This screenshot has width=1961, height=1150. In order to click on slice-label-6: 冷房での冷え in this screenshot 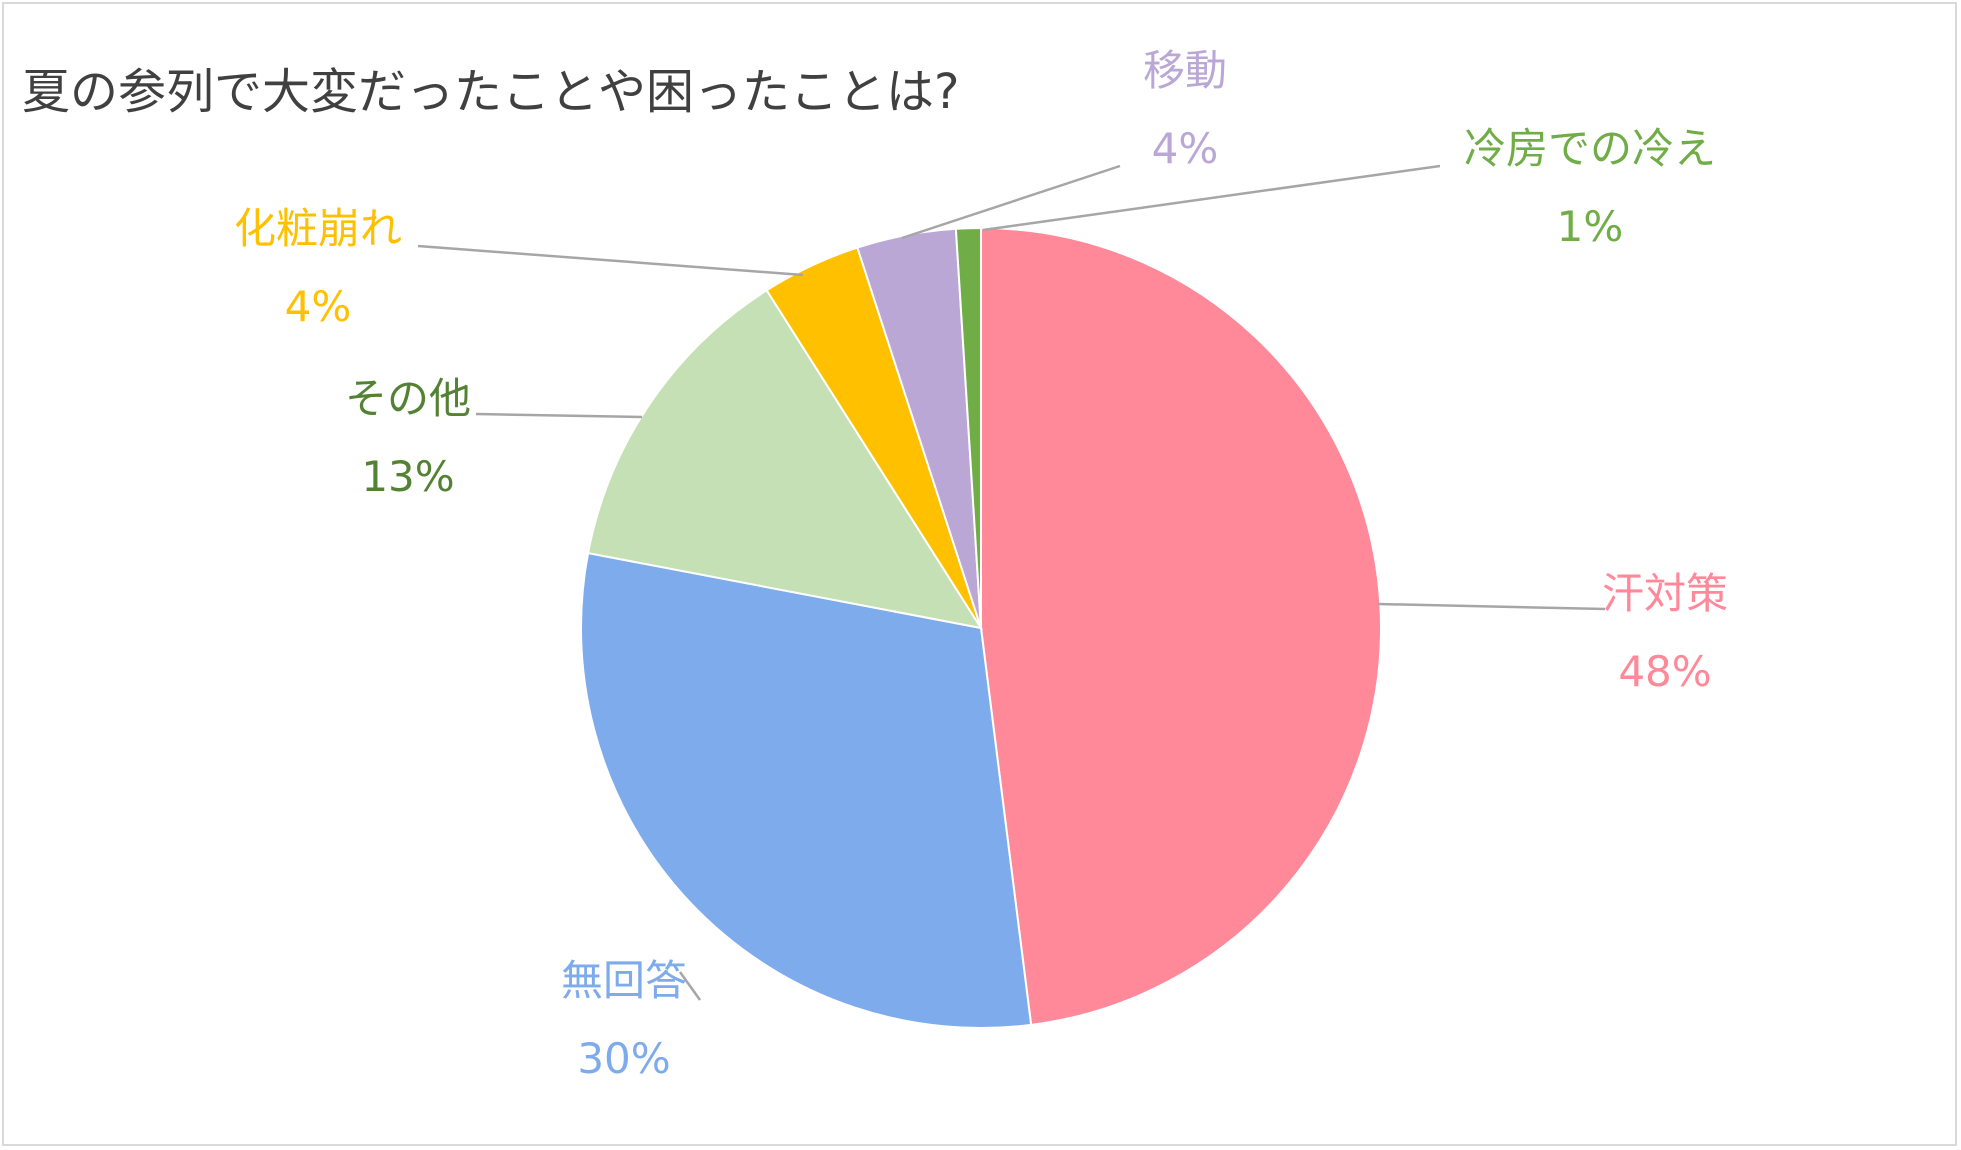, I will do `click(1590, 148)`.